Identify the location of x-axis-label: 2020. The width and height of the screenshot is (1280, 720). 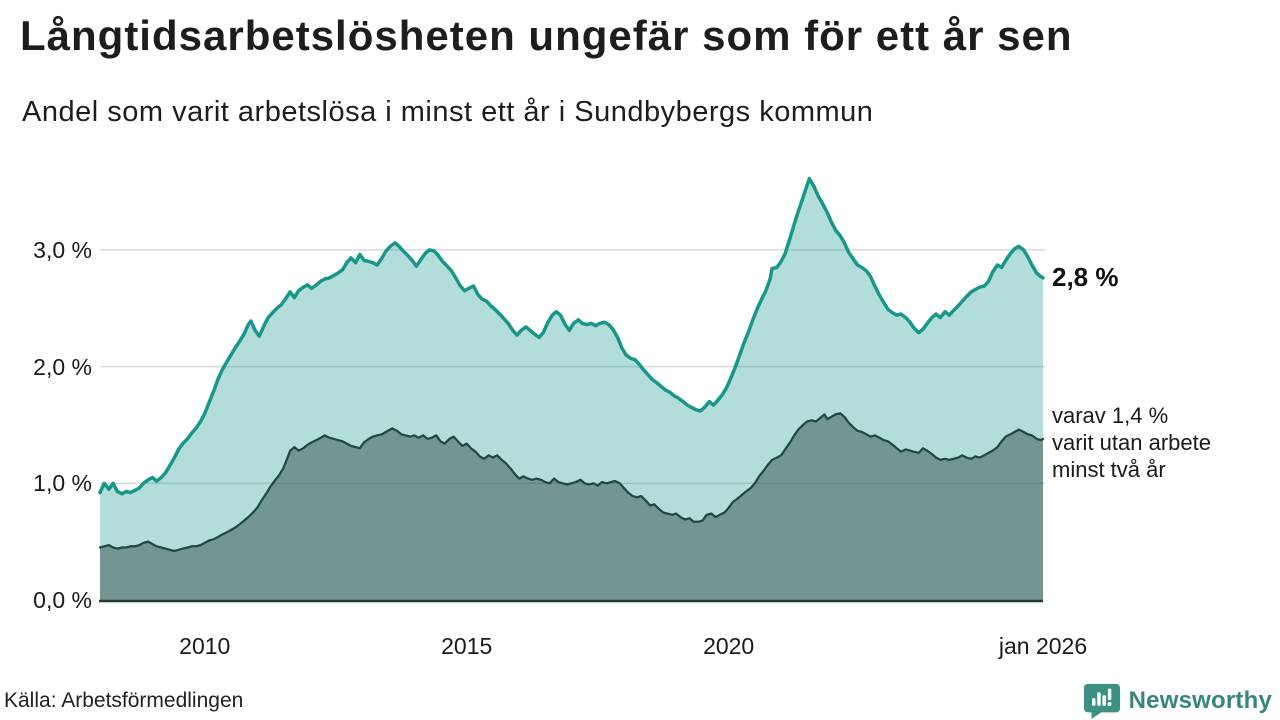
(729, 646).